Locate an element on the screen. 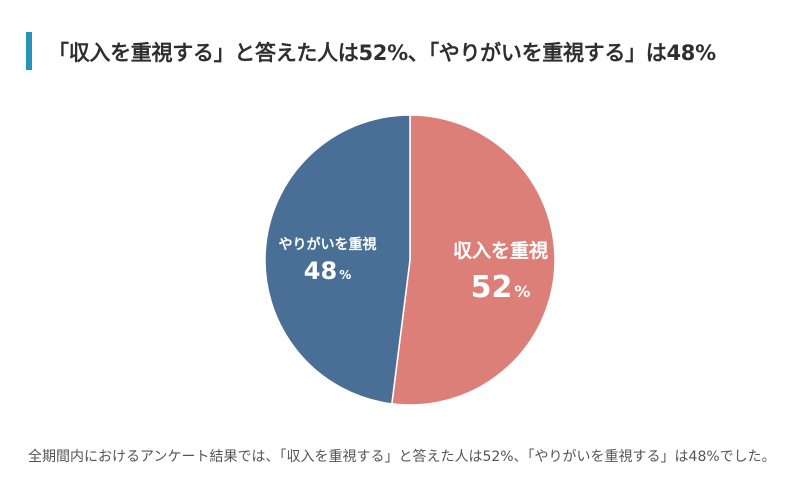 The image size is (800, 502). pie-slice-income is located at coordinates (473, 260).